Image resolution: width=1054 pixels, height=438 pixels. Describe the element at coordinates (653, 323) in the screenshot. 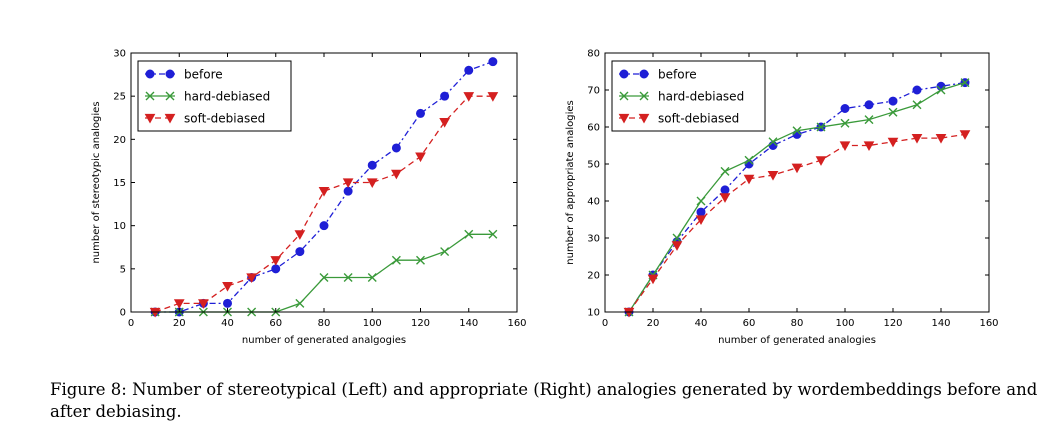

I see `right-x-tick-label: 20` at that location.